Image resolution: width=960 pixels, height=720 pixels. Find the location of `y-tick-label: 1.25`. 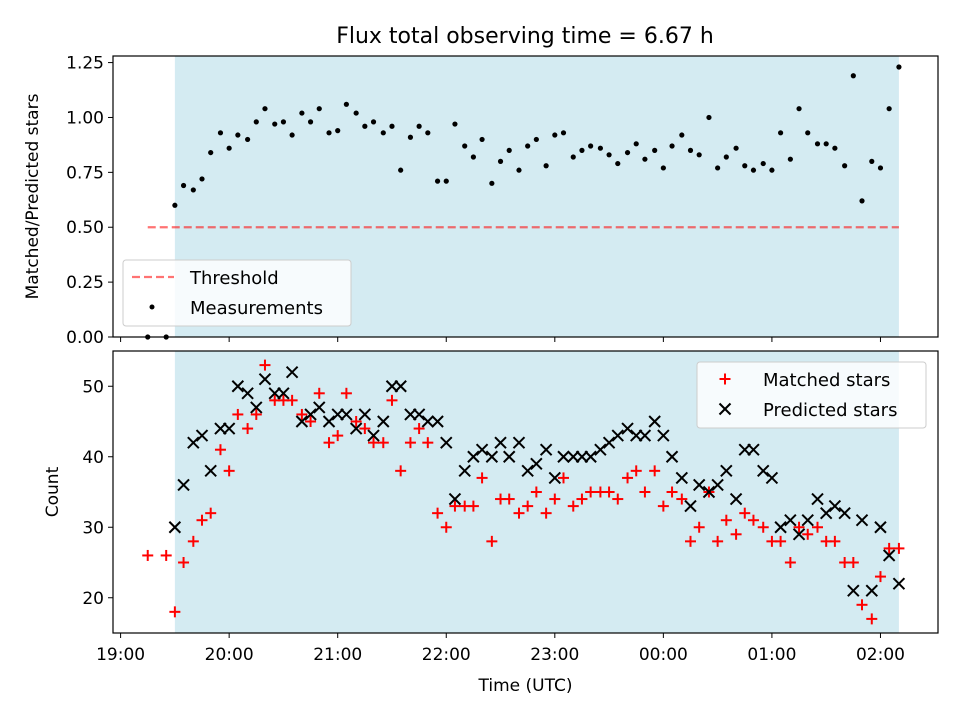

y-tick-label: 1.25 is located at coordinates (85, 64).